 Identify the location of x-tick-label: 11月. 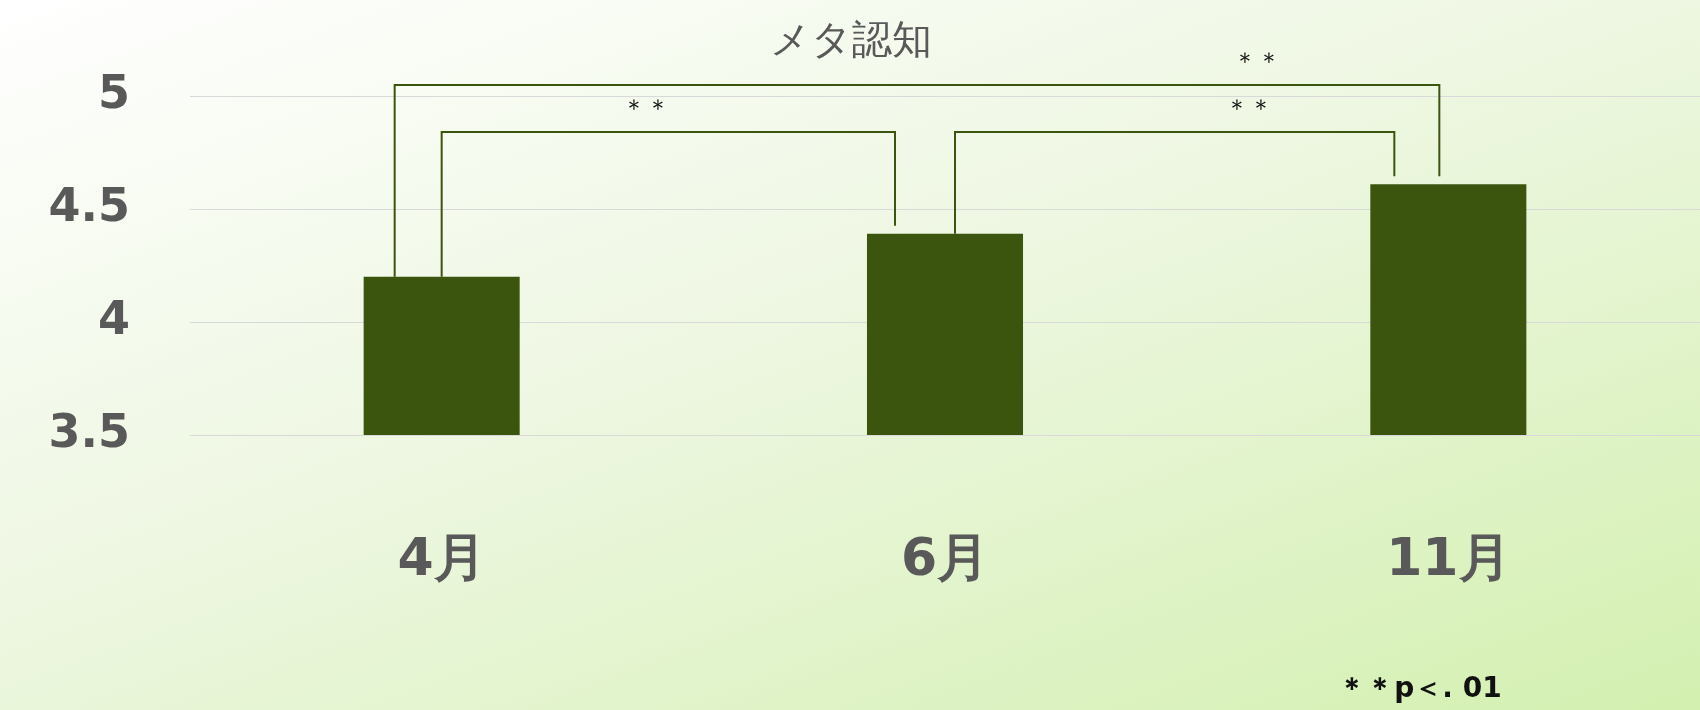
(1448, 556).